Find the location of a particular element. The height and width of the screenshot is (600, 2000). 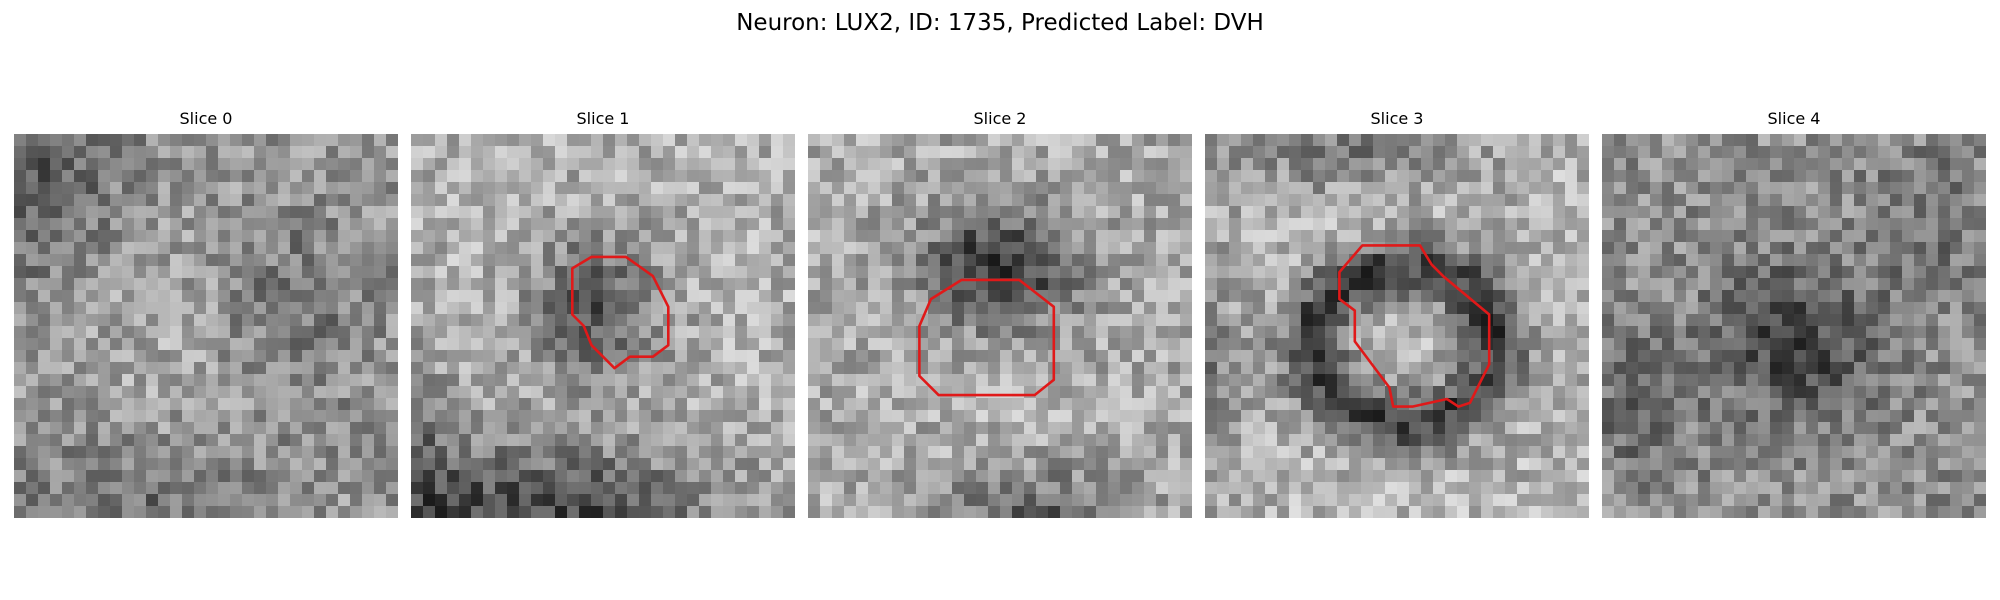

slice-title-1: Slice 1 is located at coordinates (603, 118).